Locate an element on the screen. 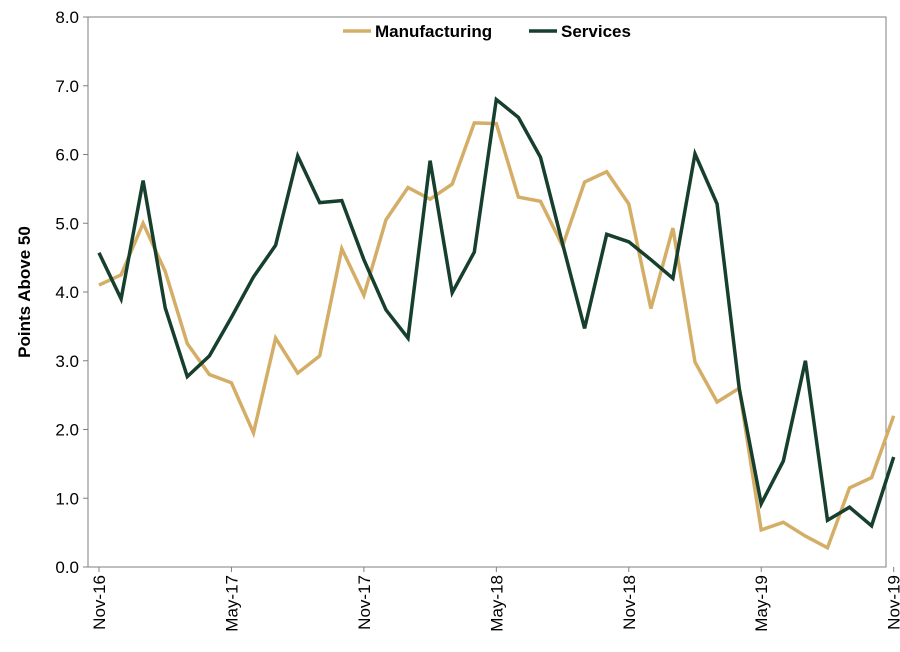 This screenshot has width=900, height=652. y-axis-title: Points Above 50 is located at coordinates (24, 292).